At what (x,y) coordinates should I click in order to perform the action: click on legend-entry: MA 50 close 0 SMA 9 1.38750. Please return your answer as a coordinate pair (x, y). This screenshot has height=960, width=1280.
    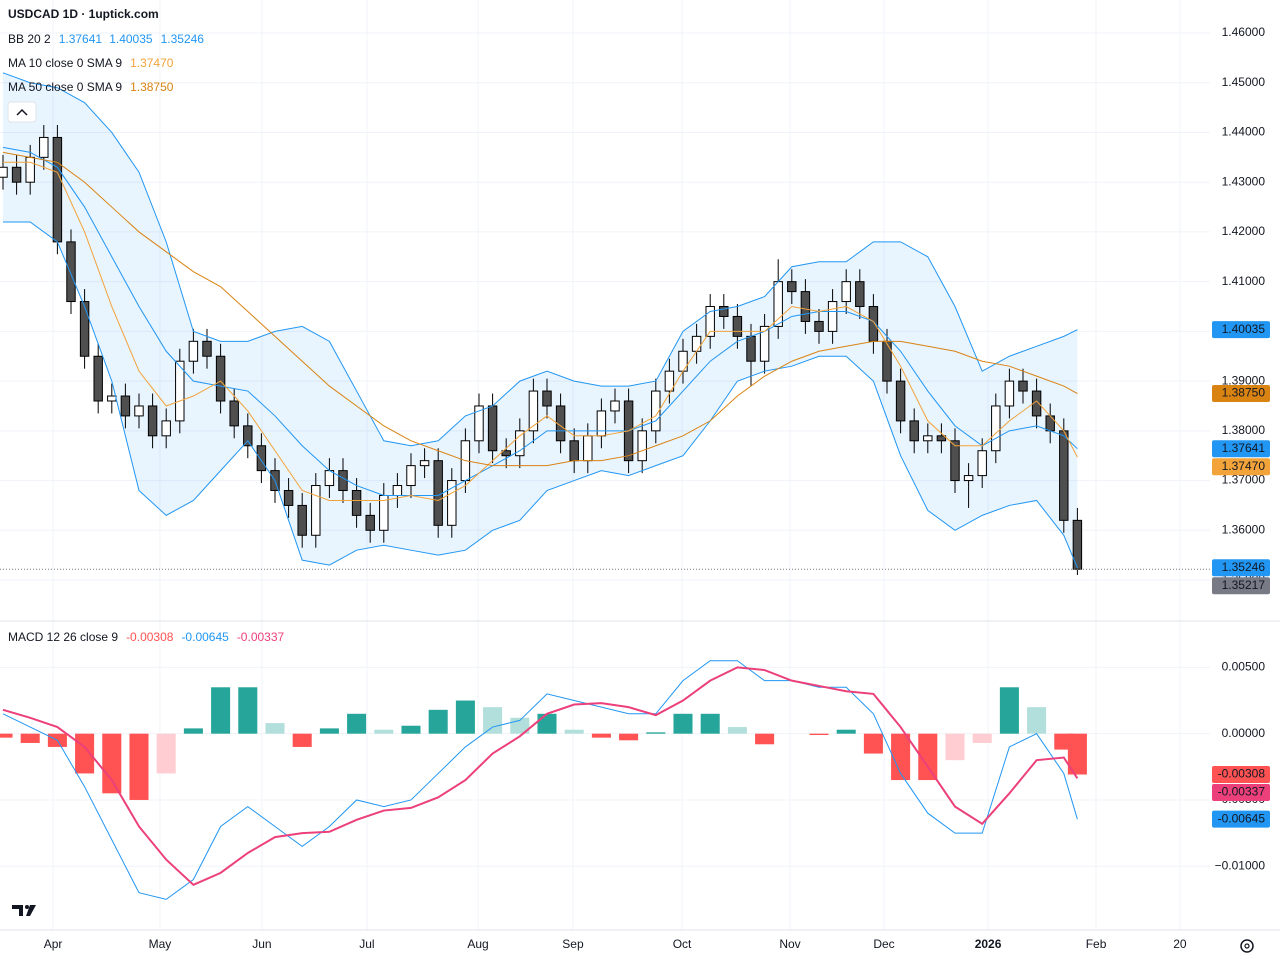
    Looking at the image, I should click on (91, 87).